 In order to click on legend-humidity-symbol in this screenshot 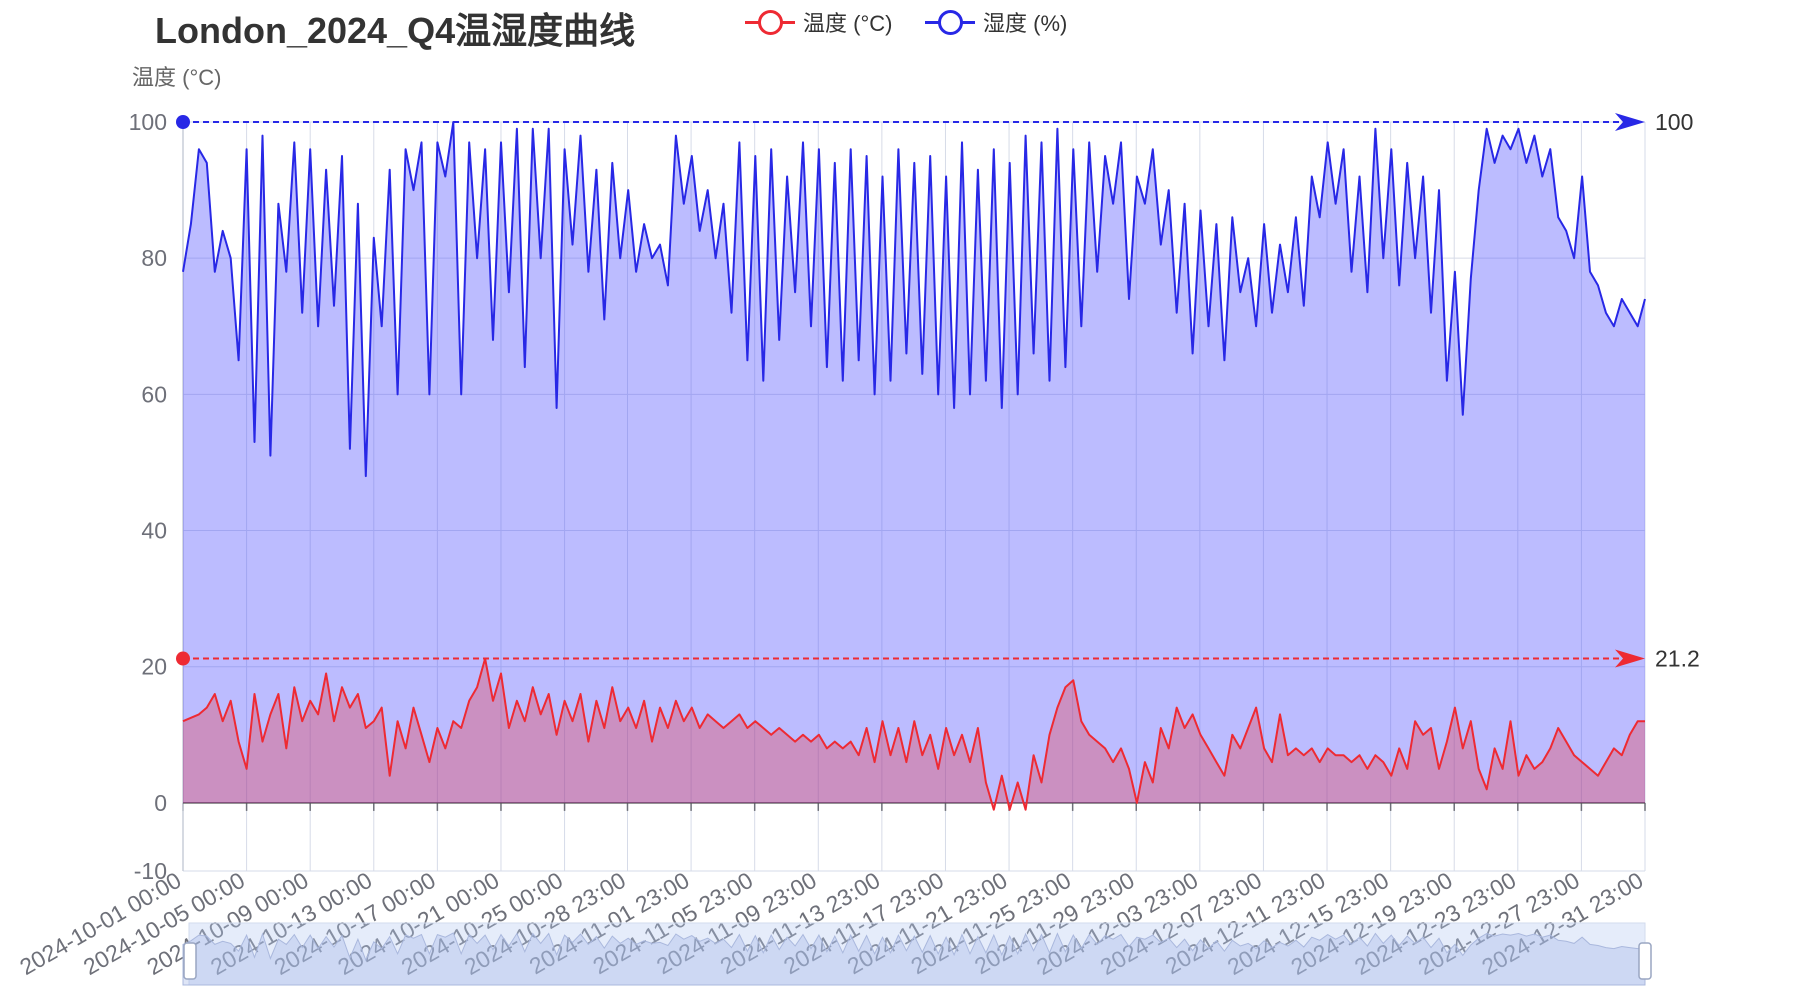, I will do `click(950, 22)`.